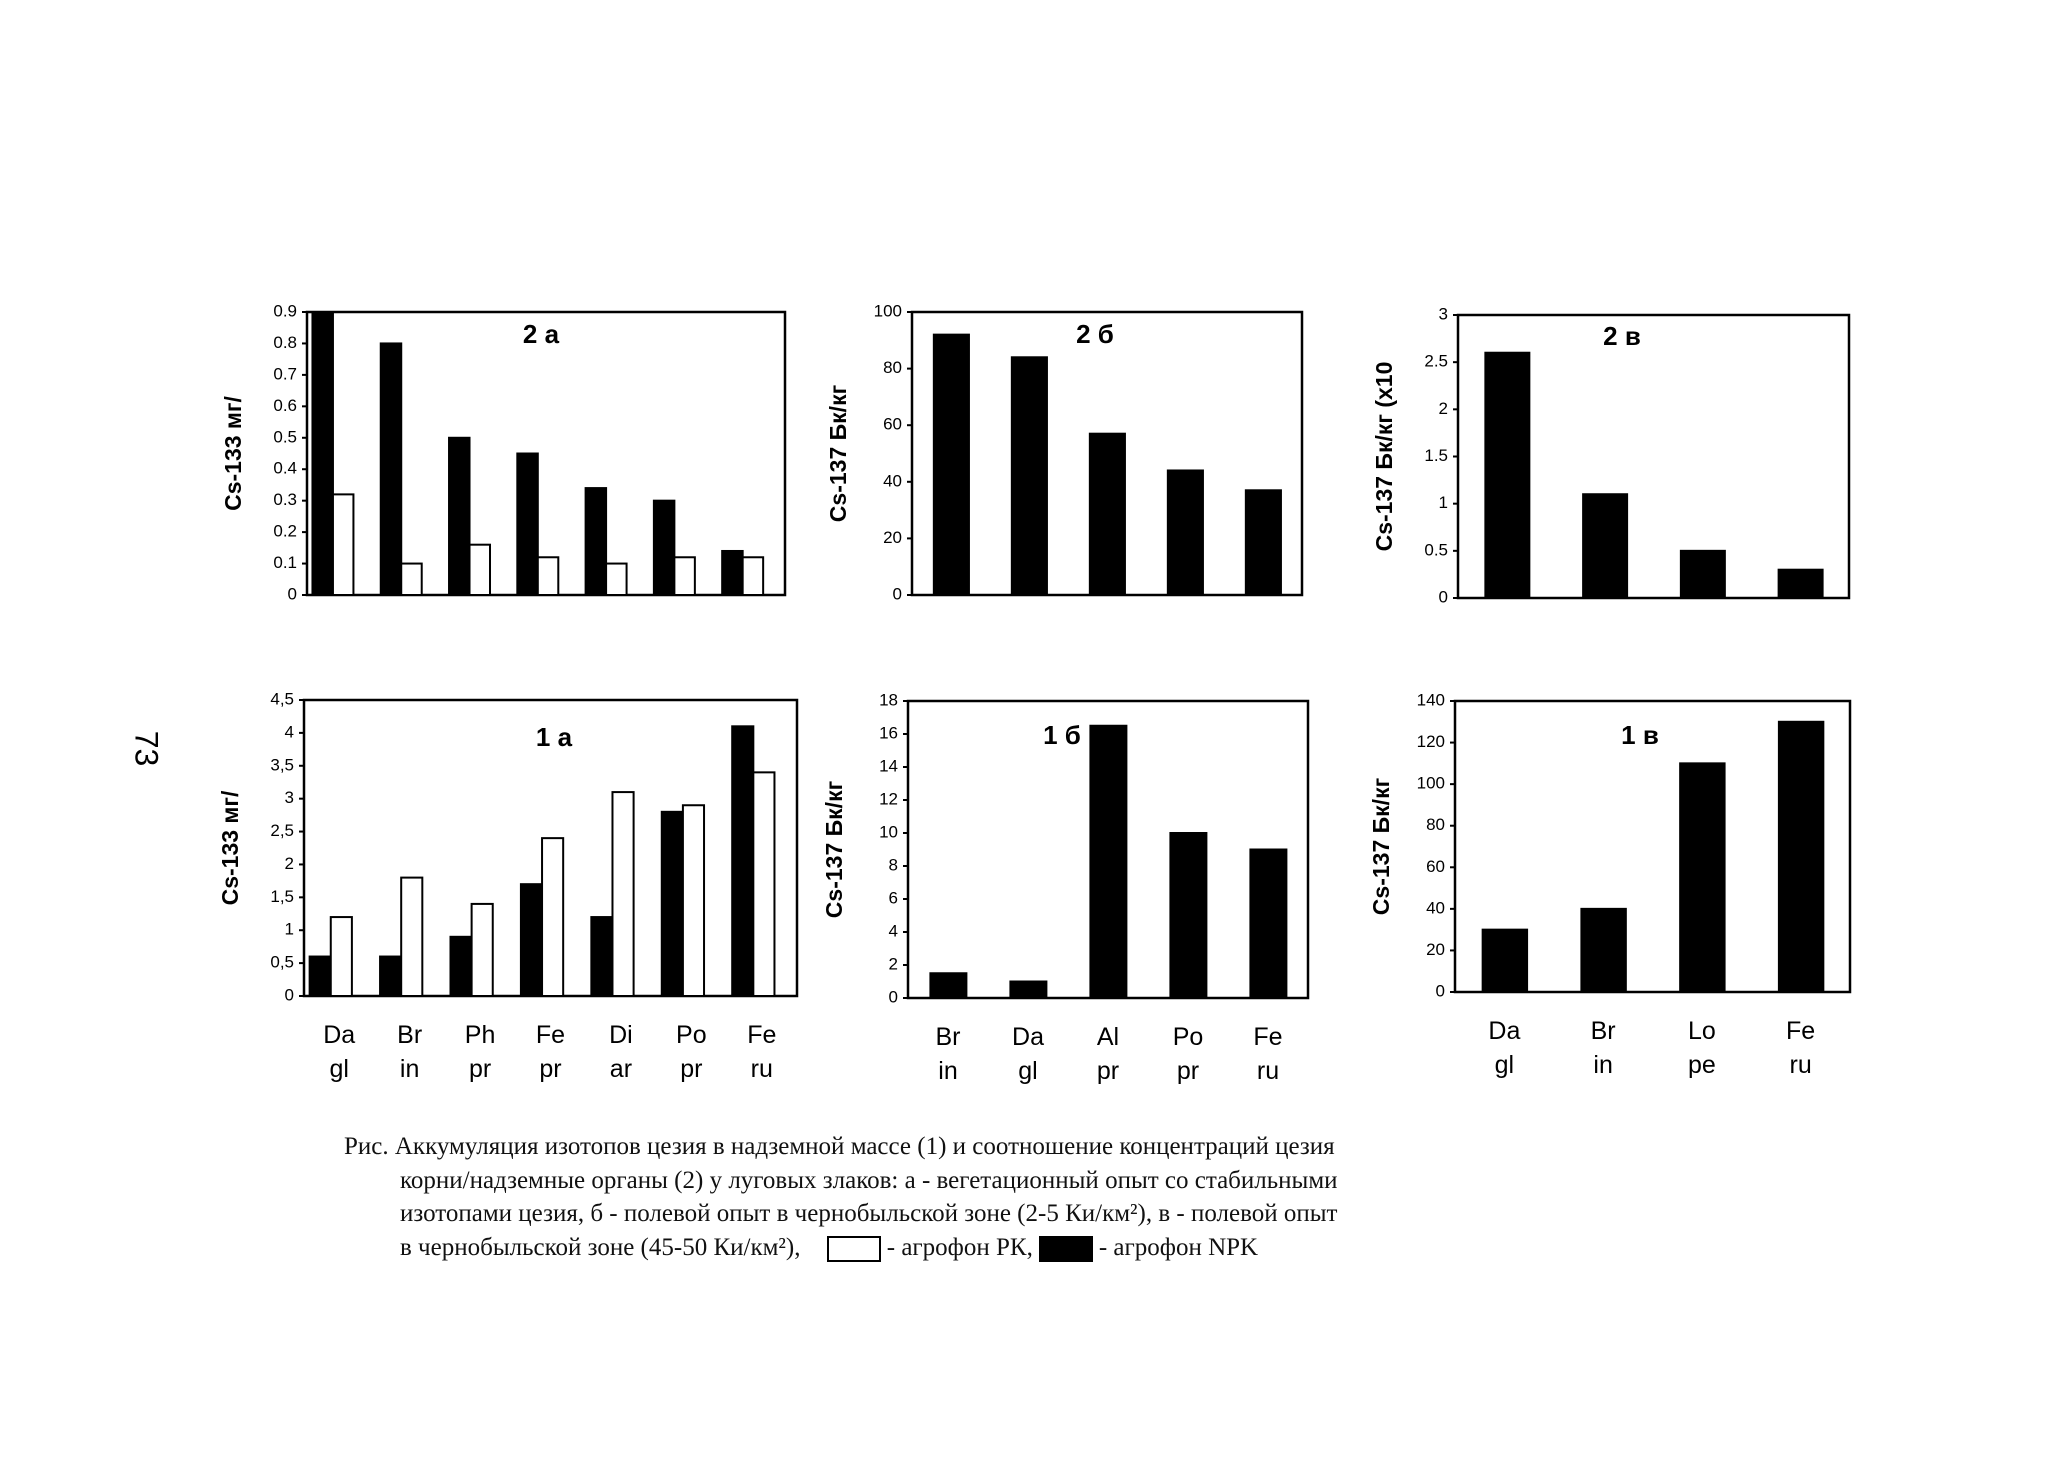 The width and height of the screenshot is (2072, 1472). Describe the element at coordinates (550, 1052) in the screenshot. I see `x-tick-label: Fe pr` at that location.